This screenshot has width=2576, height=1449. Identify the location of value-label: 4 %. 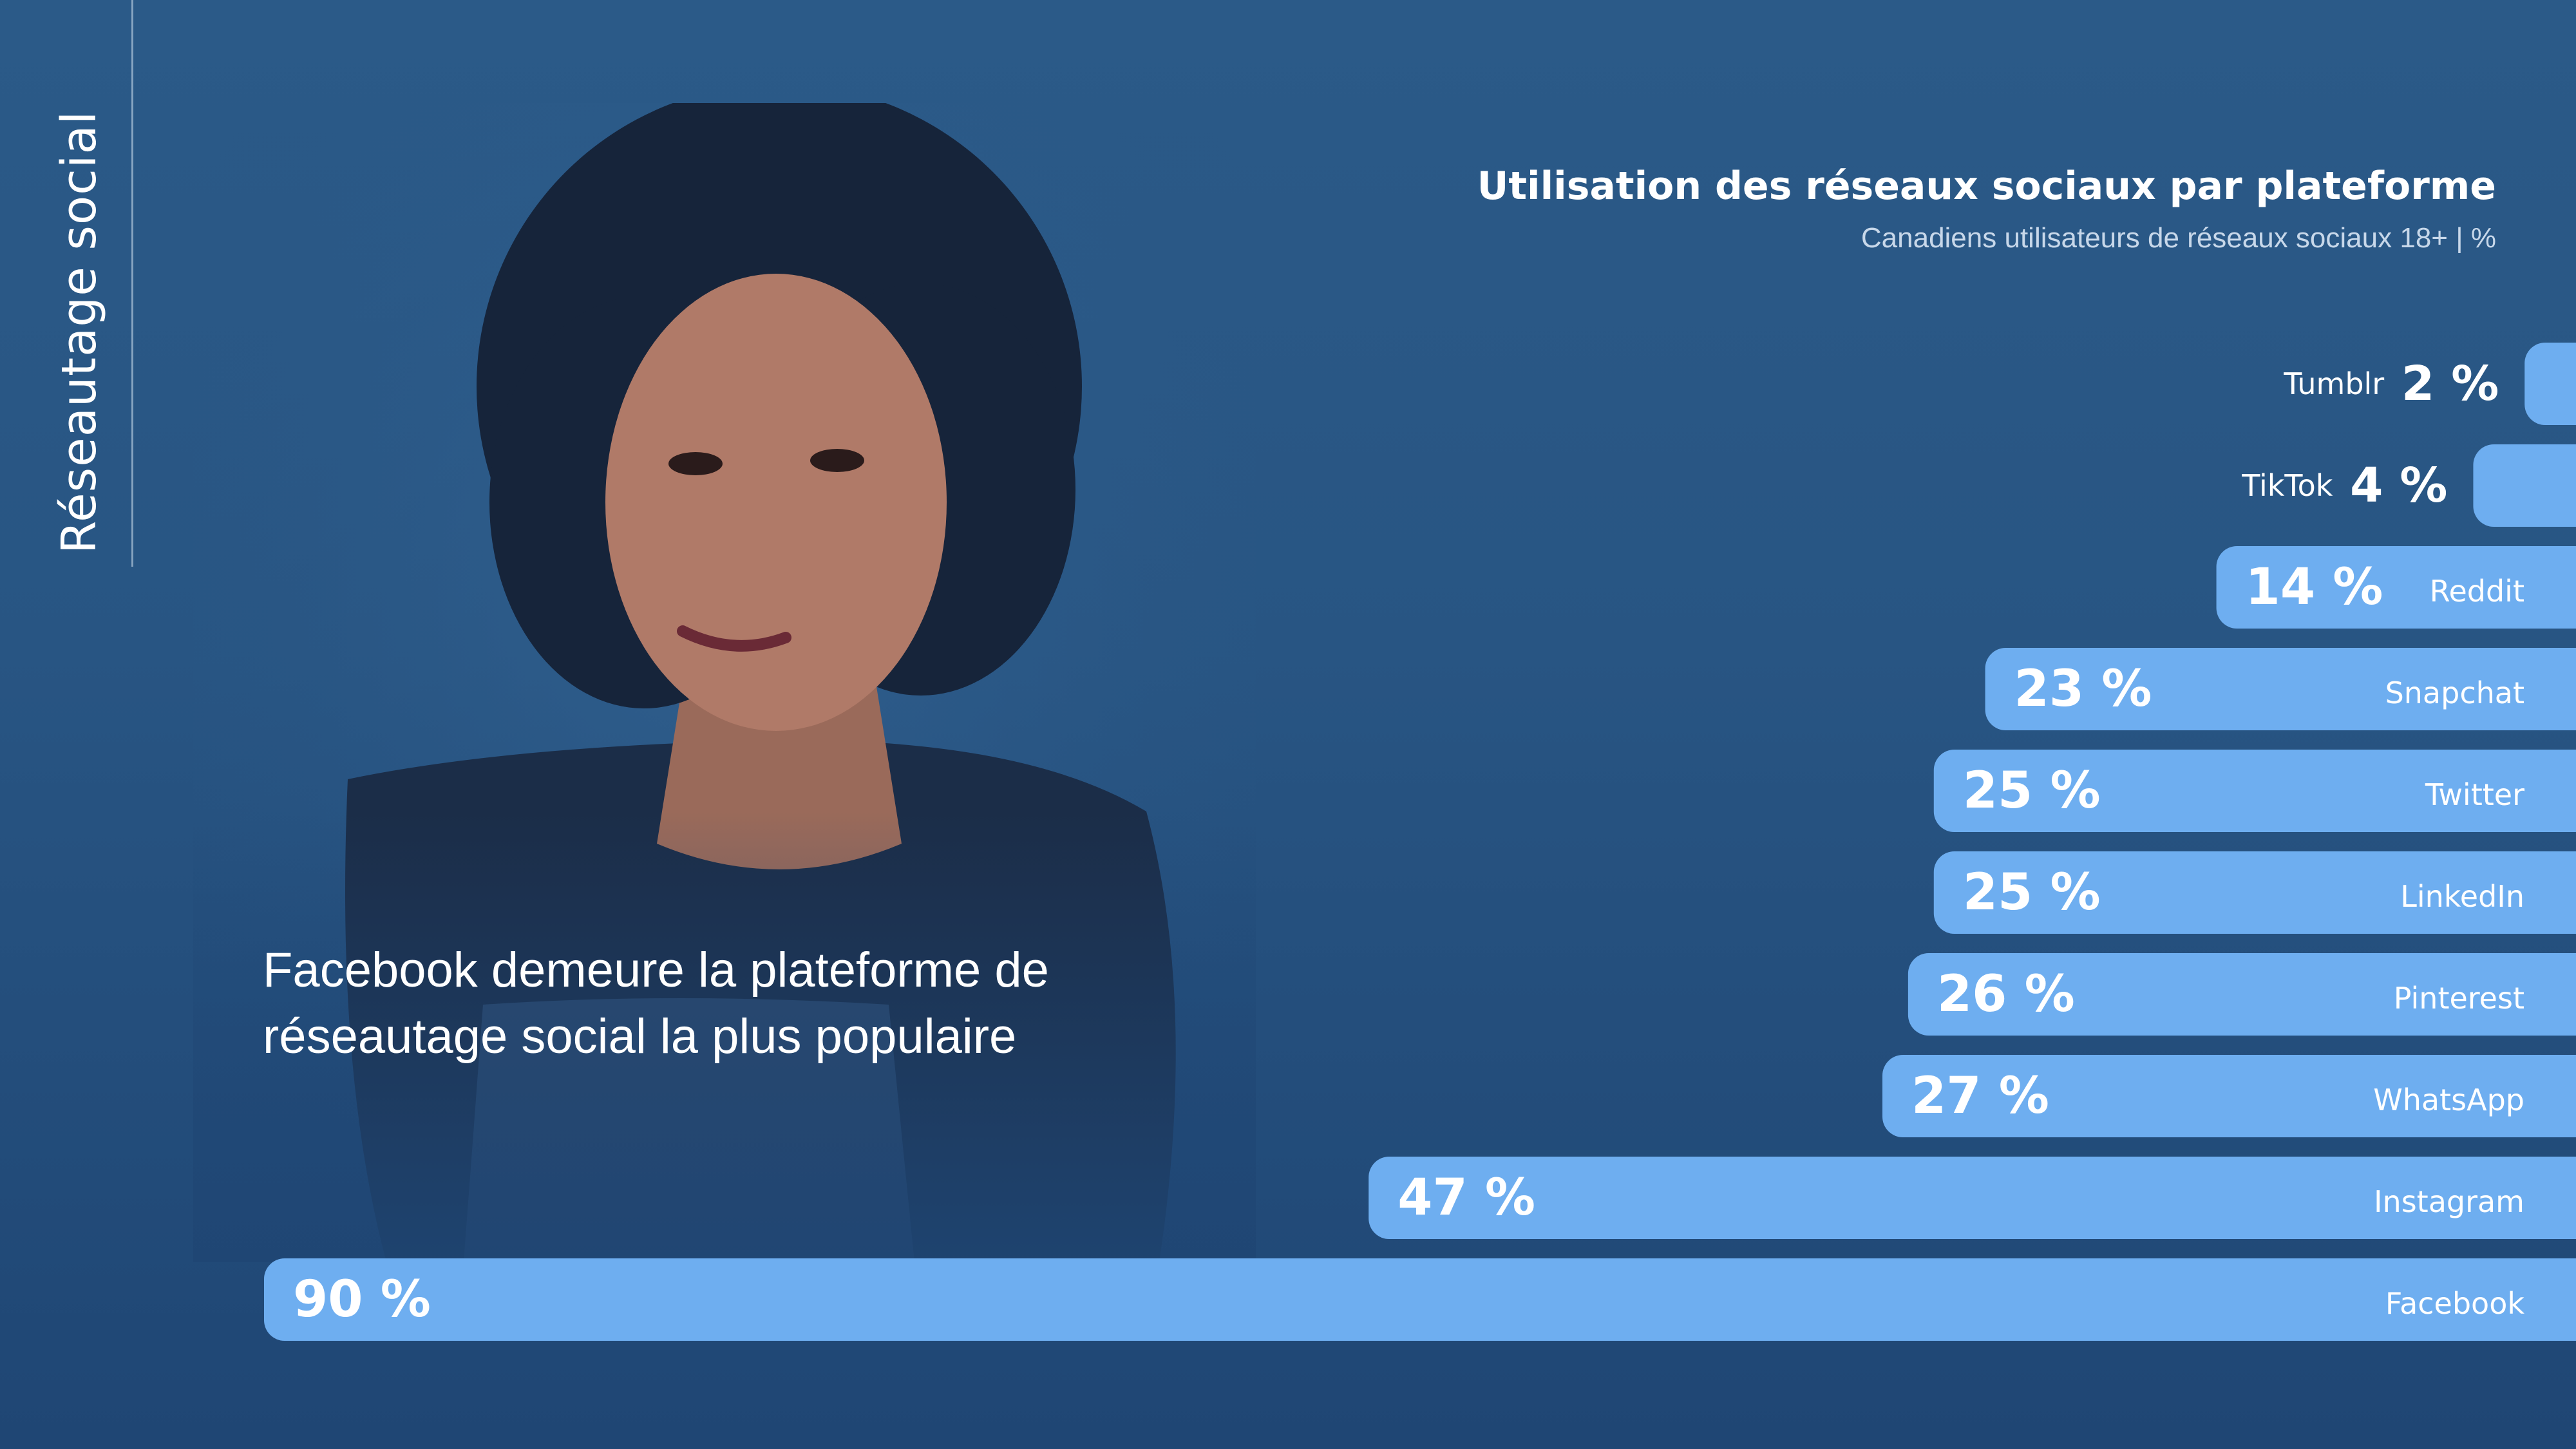
(2398, 485).